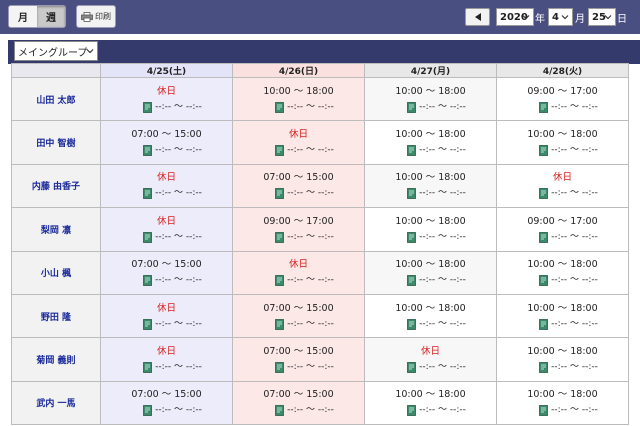  Describe the element at coordinates (23, 16) in the screenshot. I see `month-view-button: 月` at that location.